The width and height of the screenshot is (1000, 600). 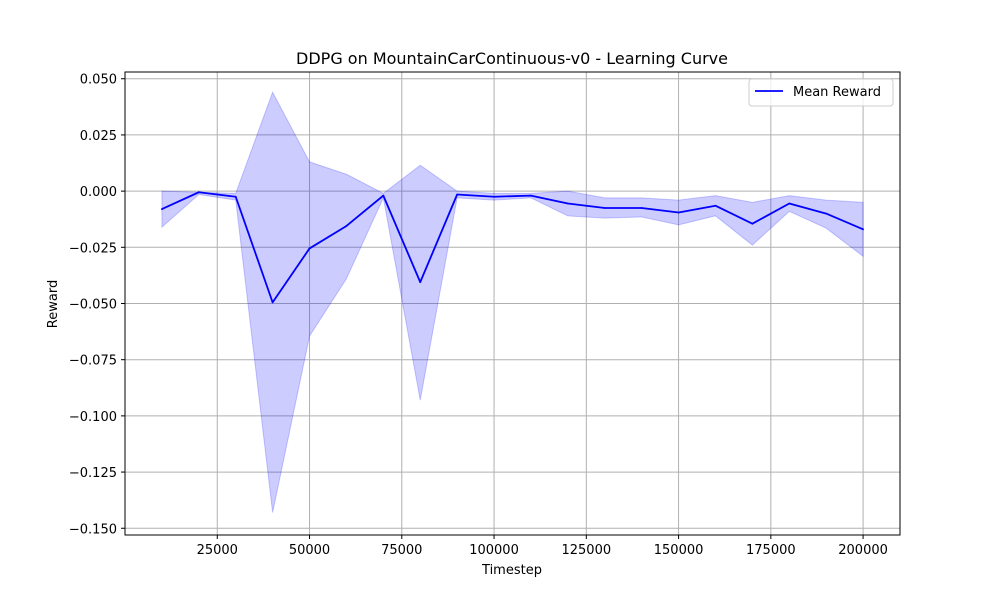 What do you see at coordinates (93, 417) in the screenshot?
I see `y-tick-label: −0.100` at bounding box center [93, 417].